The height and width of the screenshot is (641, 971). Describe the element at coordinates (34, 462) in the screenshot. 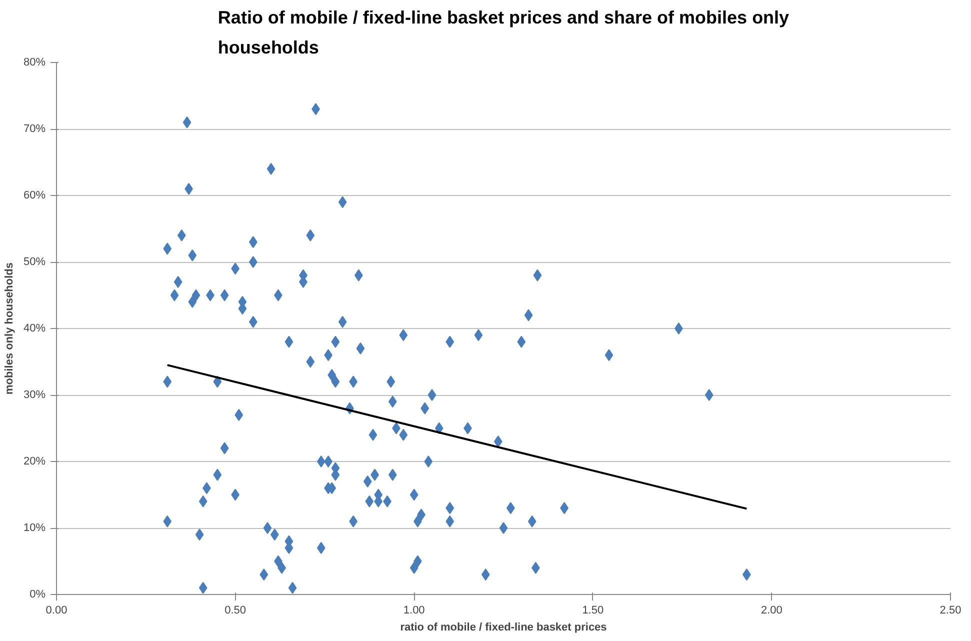

I see `y-tick-label: 20%` at that location.